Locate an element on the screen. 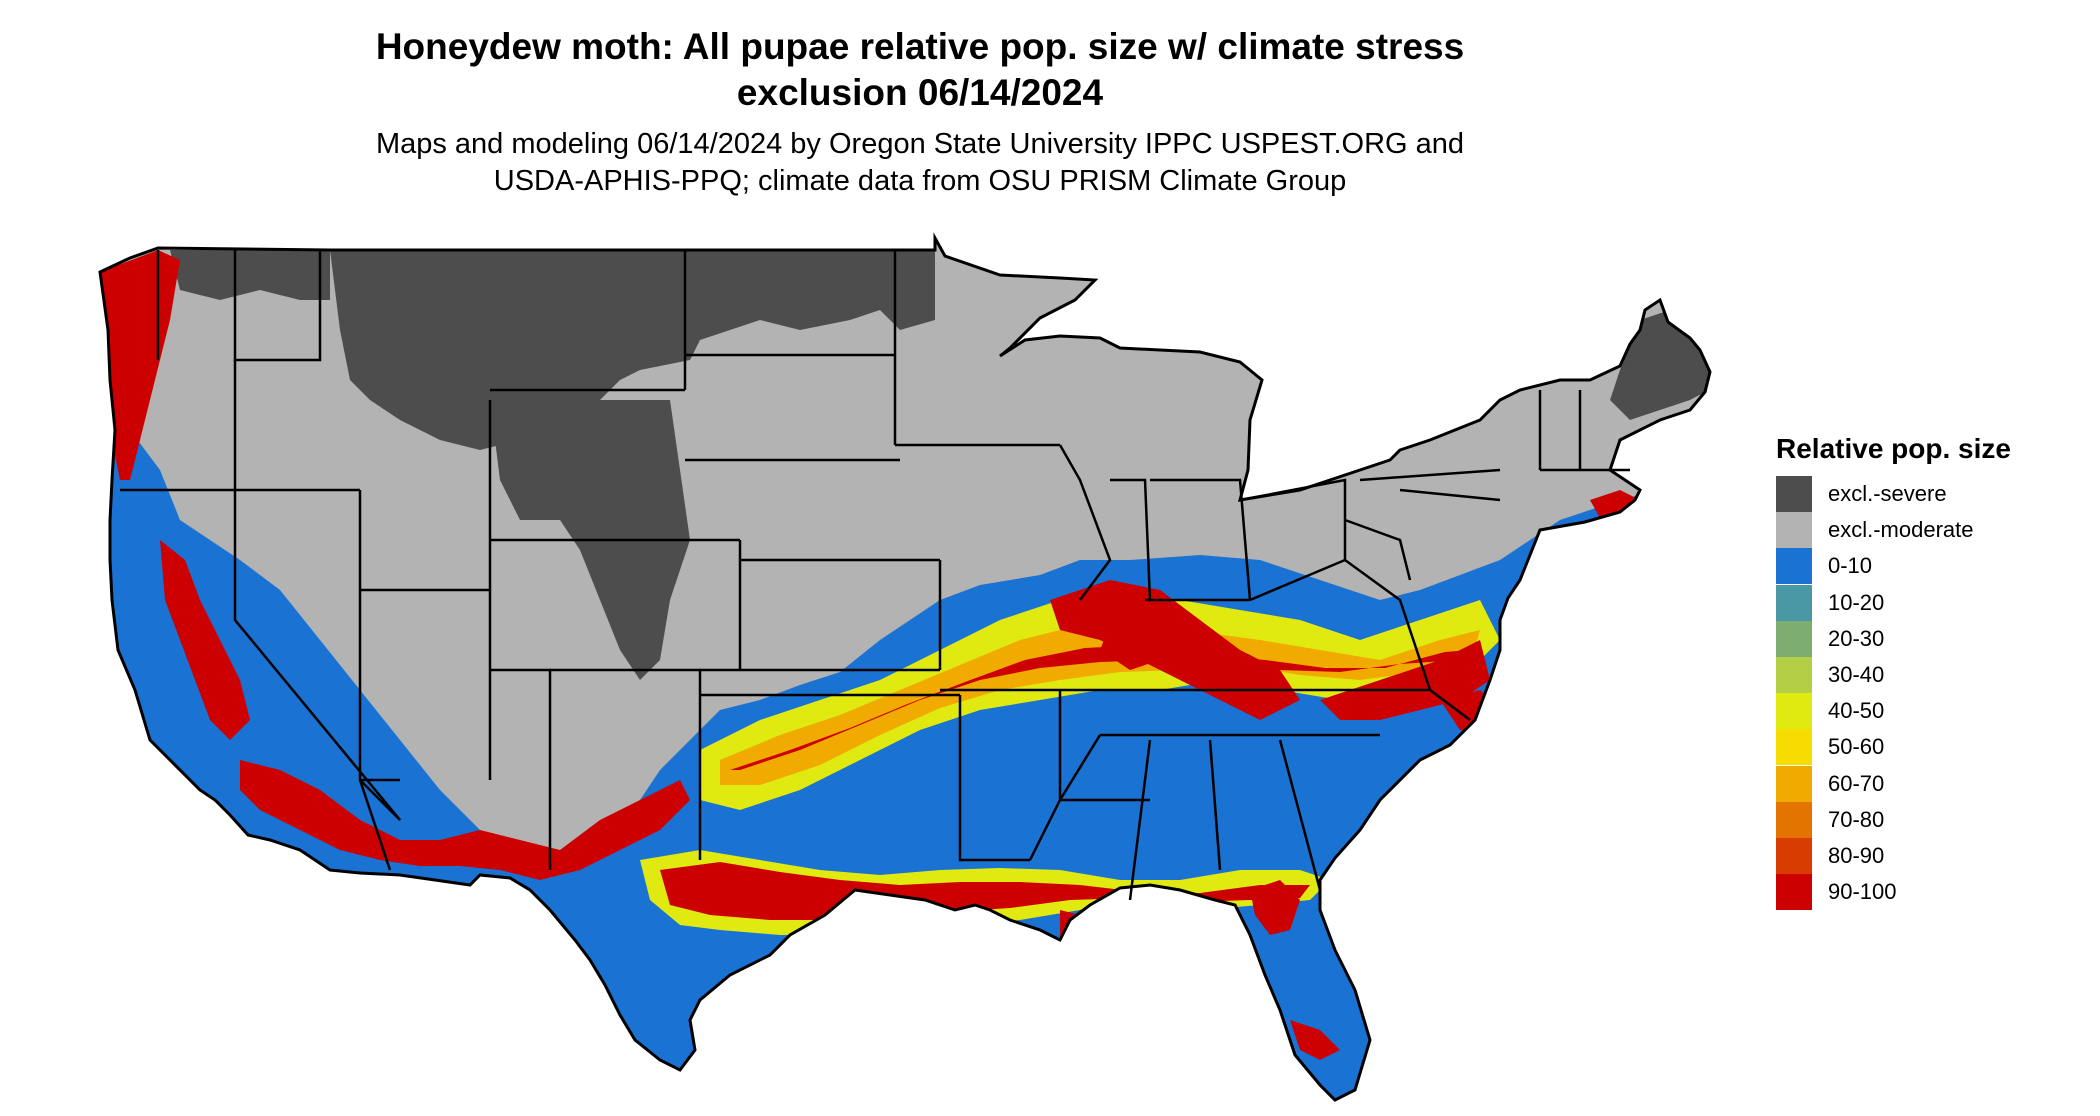 The width and height of the screenshot is (2100, 1116). legend-item: 70-80 is located at coordinates (1926, 819).